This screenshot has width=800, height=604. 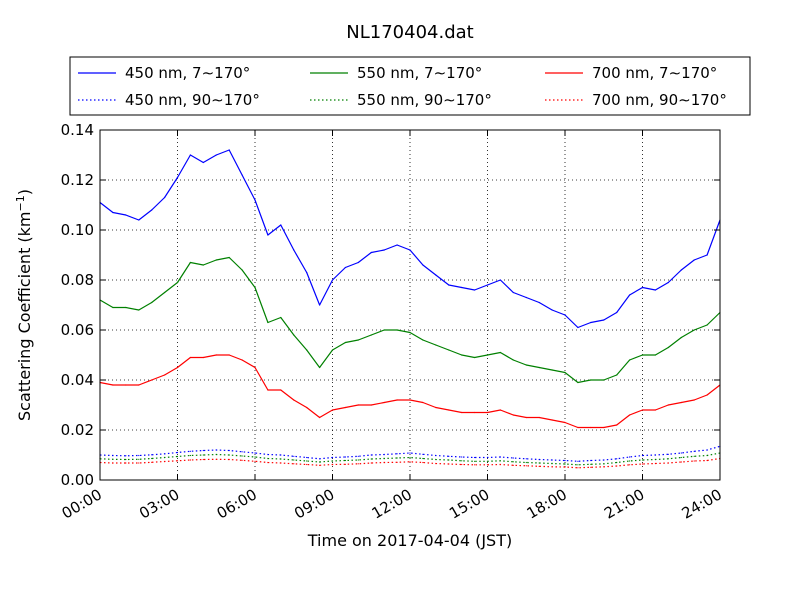 I want to click on x-tick-label: 09:00, so click(x=314, y=503).